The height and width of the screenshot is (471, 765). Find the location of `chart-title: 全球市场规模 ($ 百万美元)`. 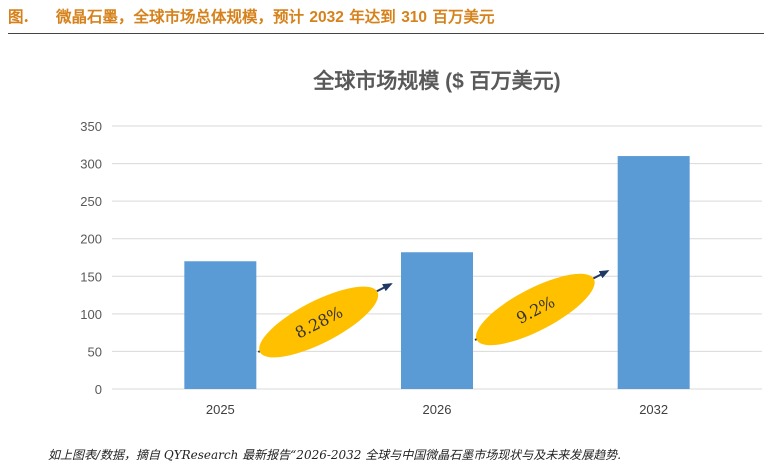

chart-title: 全球市场规模 ($ 百万美元) is located at coordinates (436, 81).